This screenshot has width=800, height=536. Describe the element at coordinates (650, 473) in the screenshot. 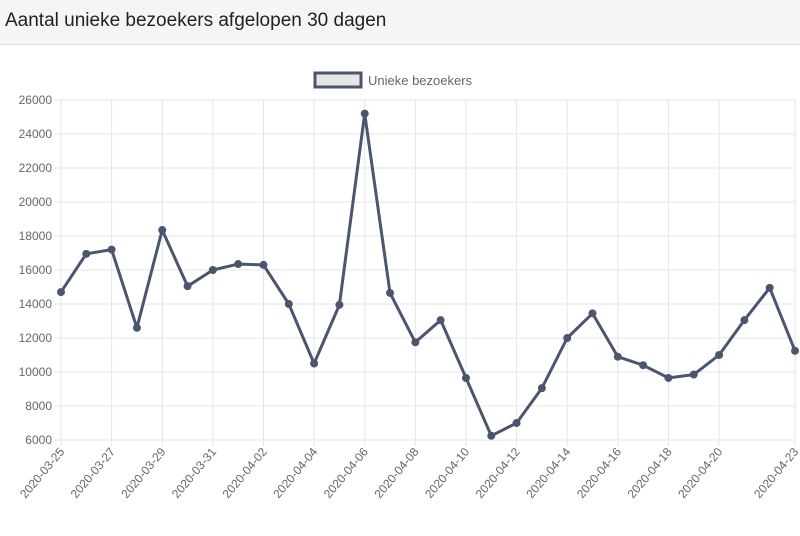

I see `x-tick-label: 2020-04-18` at that location.